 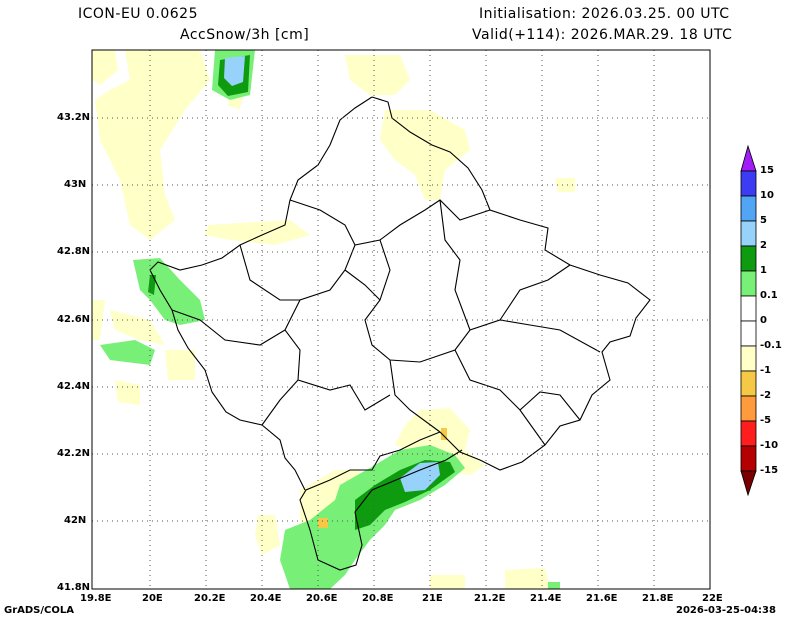 What do you see at coordinates (39, 610) in the screenshot?
I see `footer-credit: GrADS/COLA` at bounding box center [39, 610].